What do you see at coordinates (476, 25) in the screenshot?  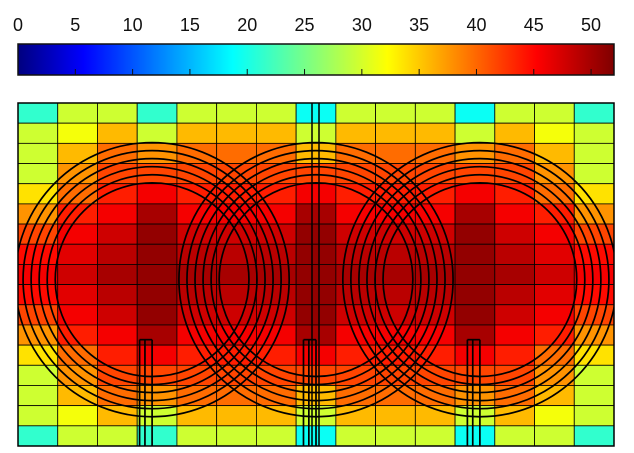 I see `colorbar-tick-label-40: 40` at bounding box center [476, 25].